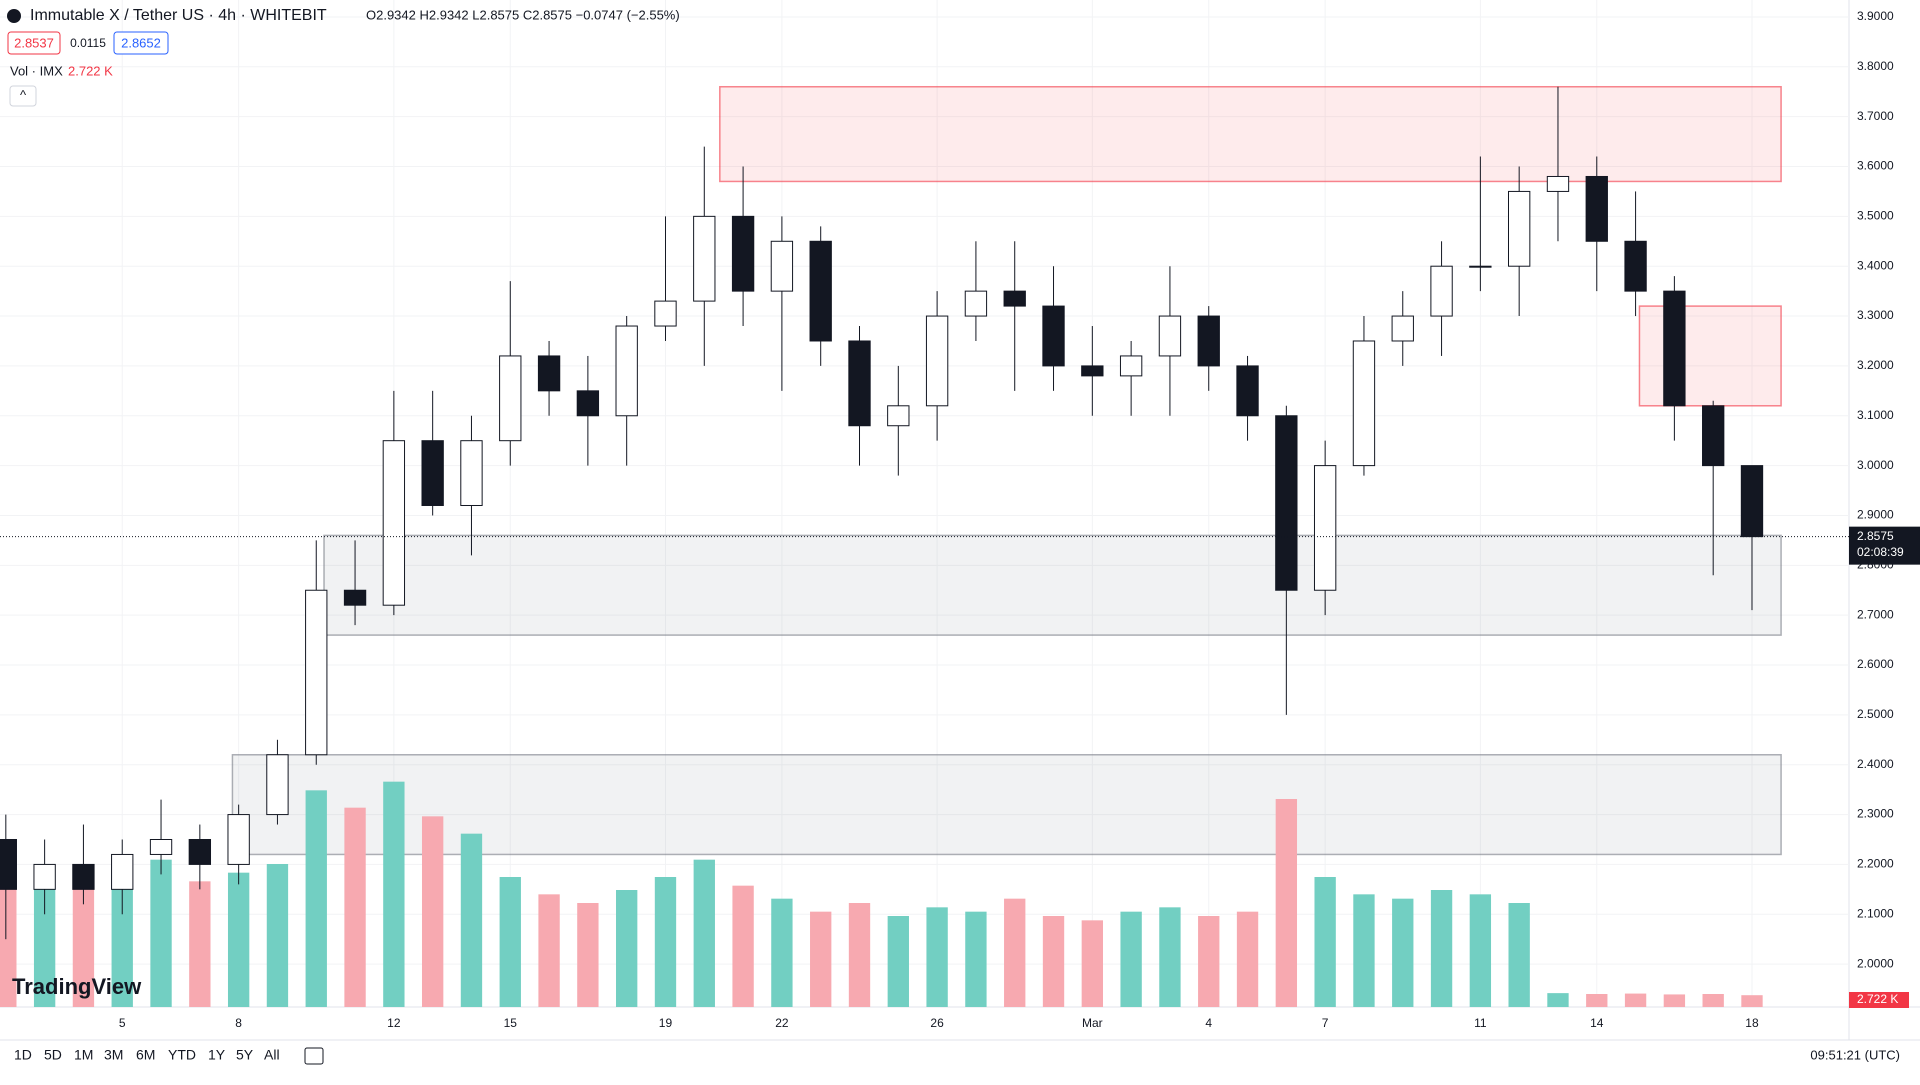 This screenshot has height=1085, width=1920. Describe the element at coordinates (83, 1055) in the screenshot. I see `timeframe-button: 1M` at that location.